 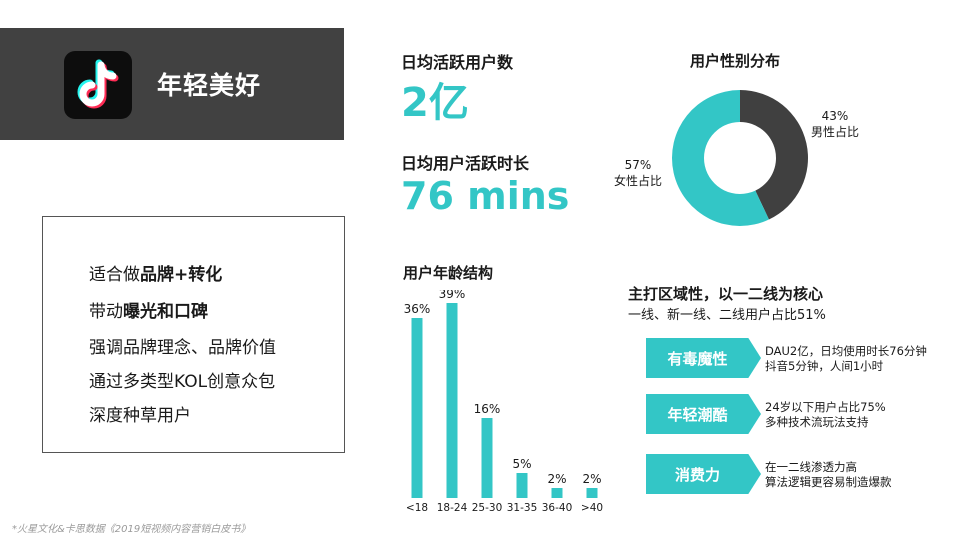 I want to click on age-value-label-5: 2%, so click(x=591, y=479).